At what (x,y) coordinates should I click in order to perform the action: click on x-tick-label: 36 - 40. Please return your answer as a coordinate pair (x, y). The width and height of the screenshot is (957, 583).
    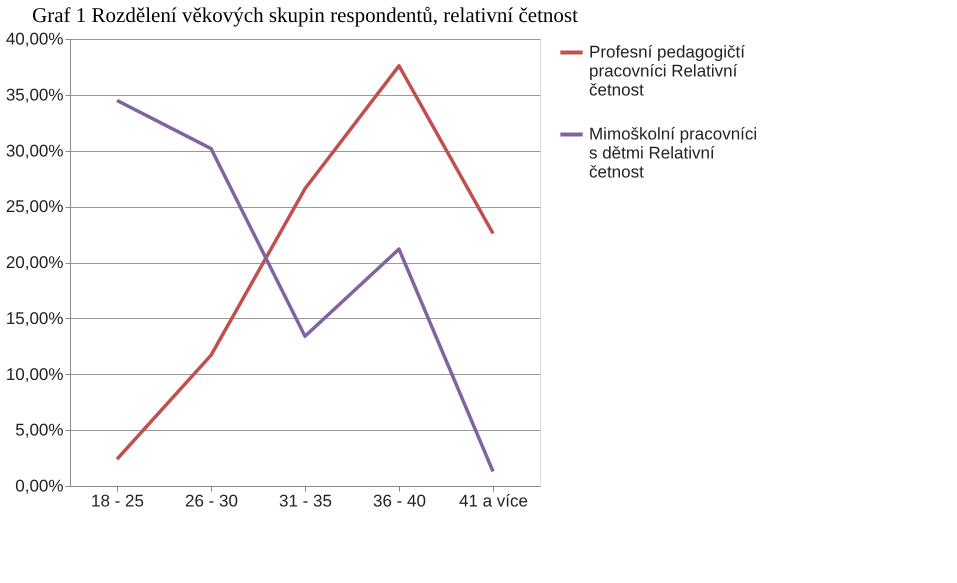
    Looking at the image, I should click on (399, 501).